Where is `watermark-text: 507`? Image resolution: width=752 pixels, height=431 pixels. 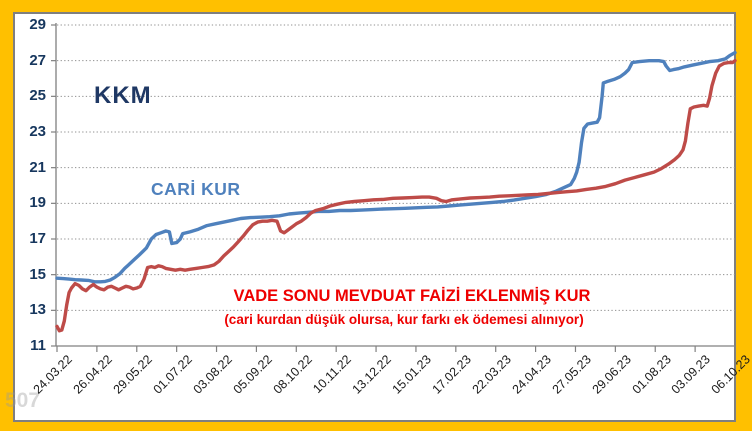
watermark-text: 507 is located at coordinates (23, 400).